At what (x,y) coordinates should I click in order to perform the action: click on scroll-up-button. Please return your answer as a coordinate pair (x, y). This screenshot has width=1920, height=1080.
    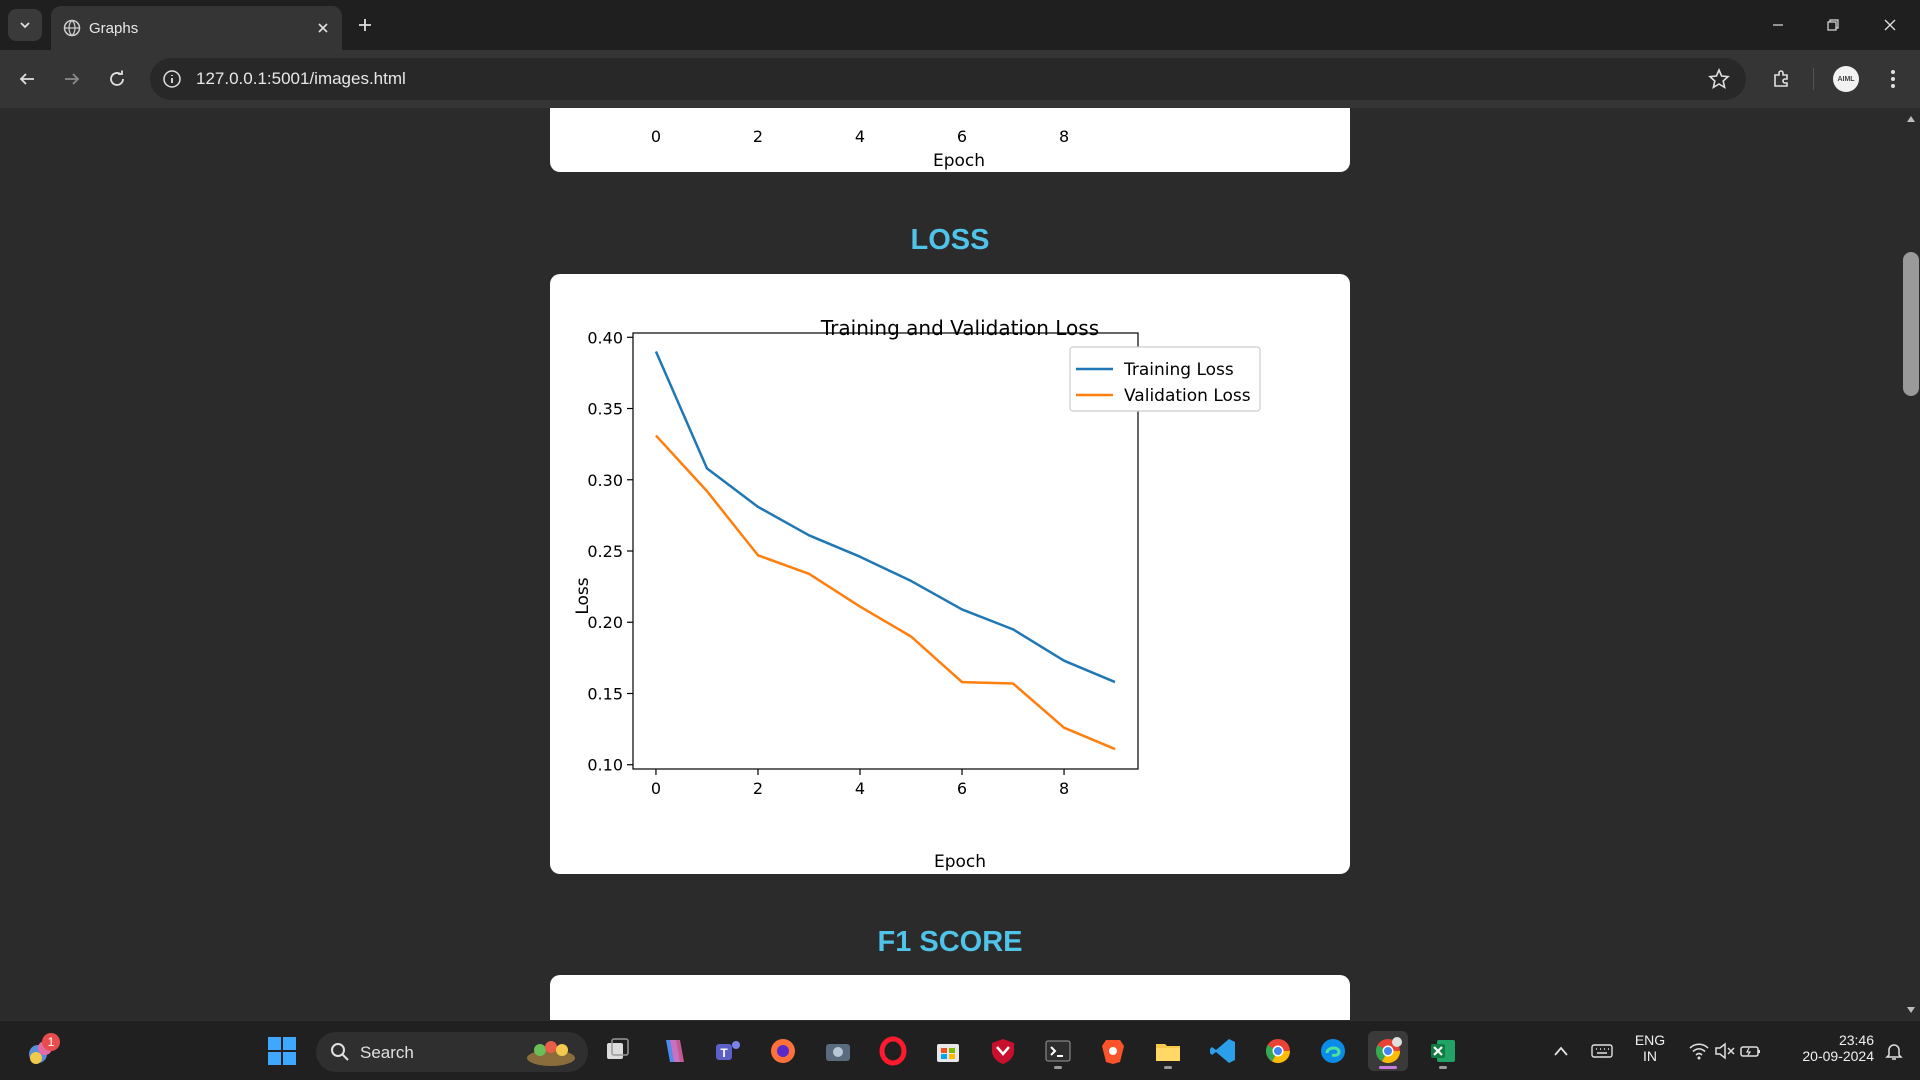
    Looking at the image, I should click on (1911, 119).